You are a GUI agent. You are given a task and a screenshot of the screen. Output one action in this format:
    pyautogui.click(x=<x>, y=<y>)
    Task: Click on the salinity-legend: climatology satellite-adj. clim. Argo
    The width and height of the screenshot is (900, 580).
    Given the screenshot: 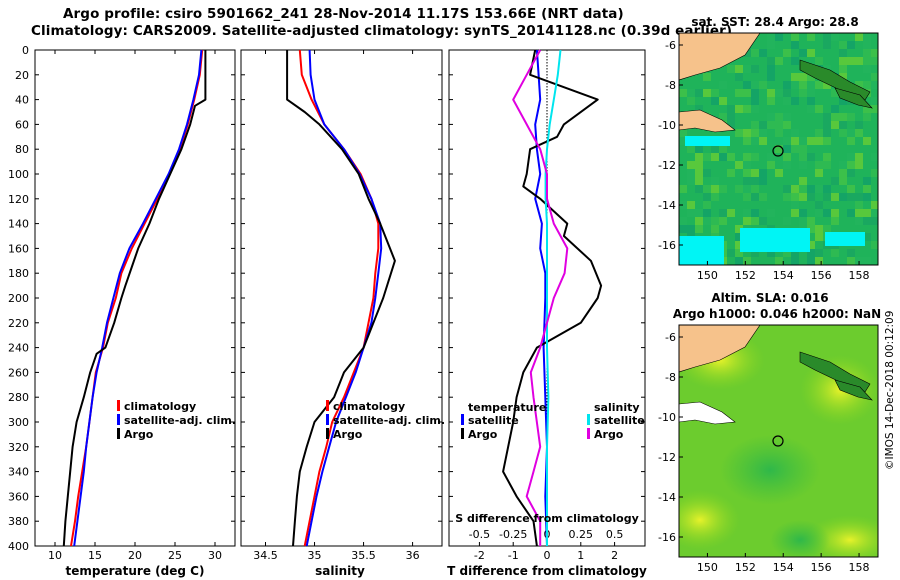 What is the action you would take?
    pyautogui.click(x=385, y=420)
    